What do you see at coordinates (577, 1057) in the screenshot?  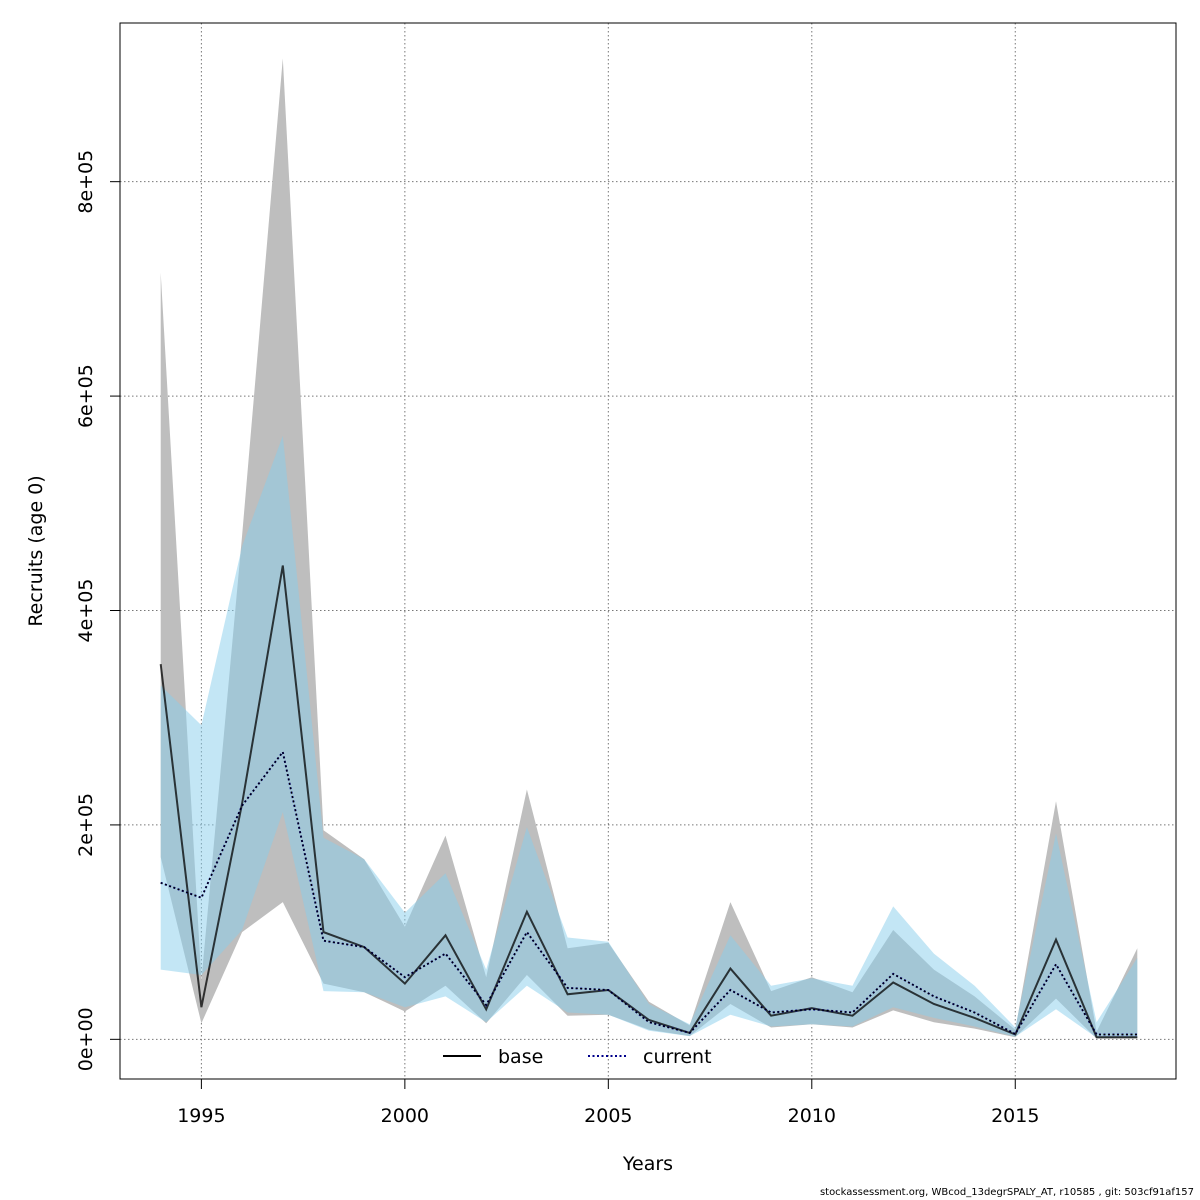 I see `legend: base current` at bounding box center [577, 1057].